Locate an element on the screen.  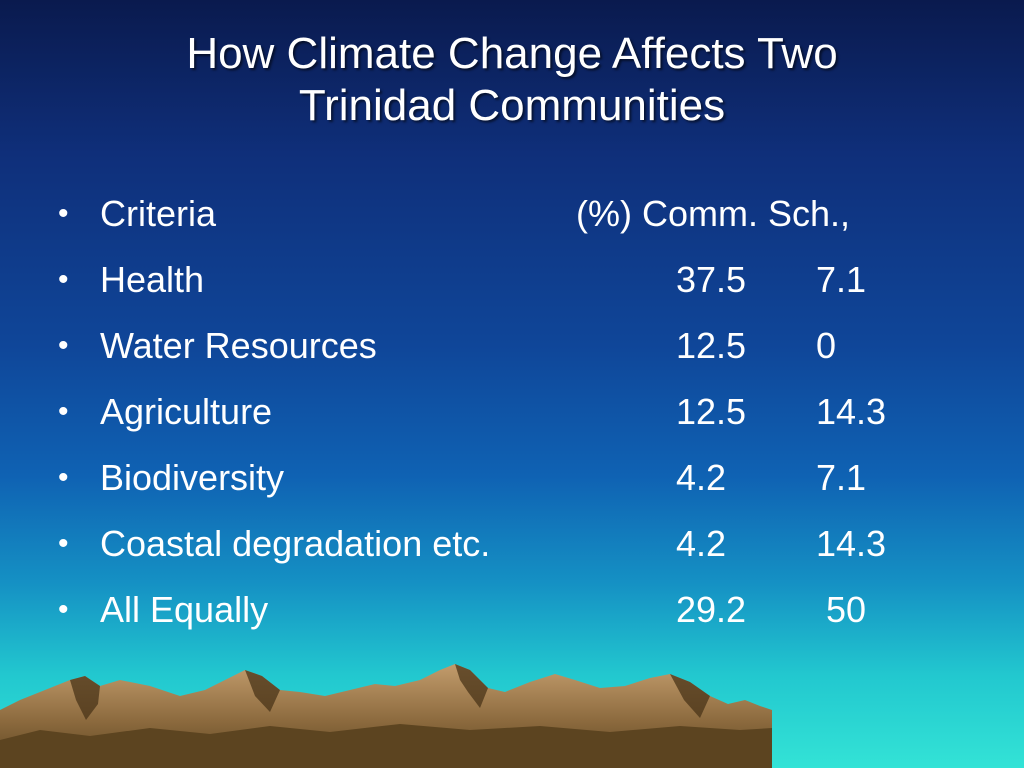
list-item: • Health 37.5 7.1 is located at coordinates (528, 283).